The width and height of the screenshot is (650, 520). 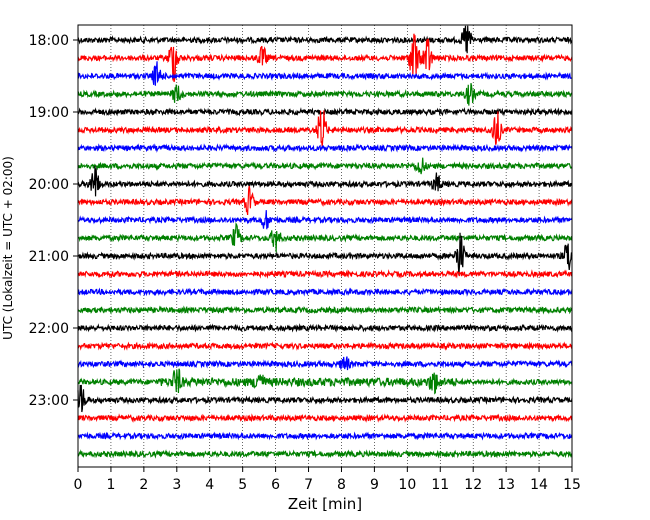 What do you see at coordinates (325, 237) in the screenshot?
I see `trace-2045` at bounding box center [325, 237].